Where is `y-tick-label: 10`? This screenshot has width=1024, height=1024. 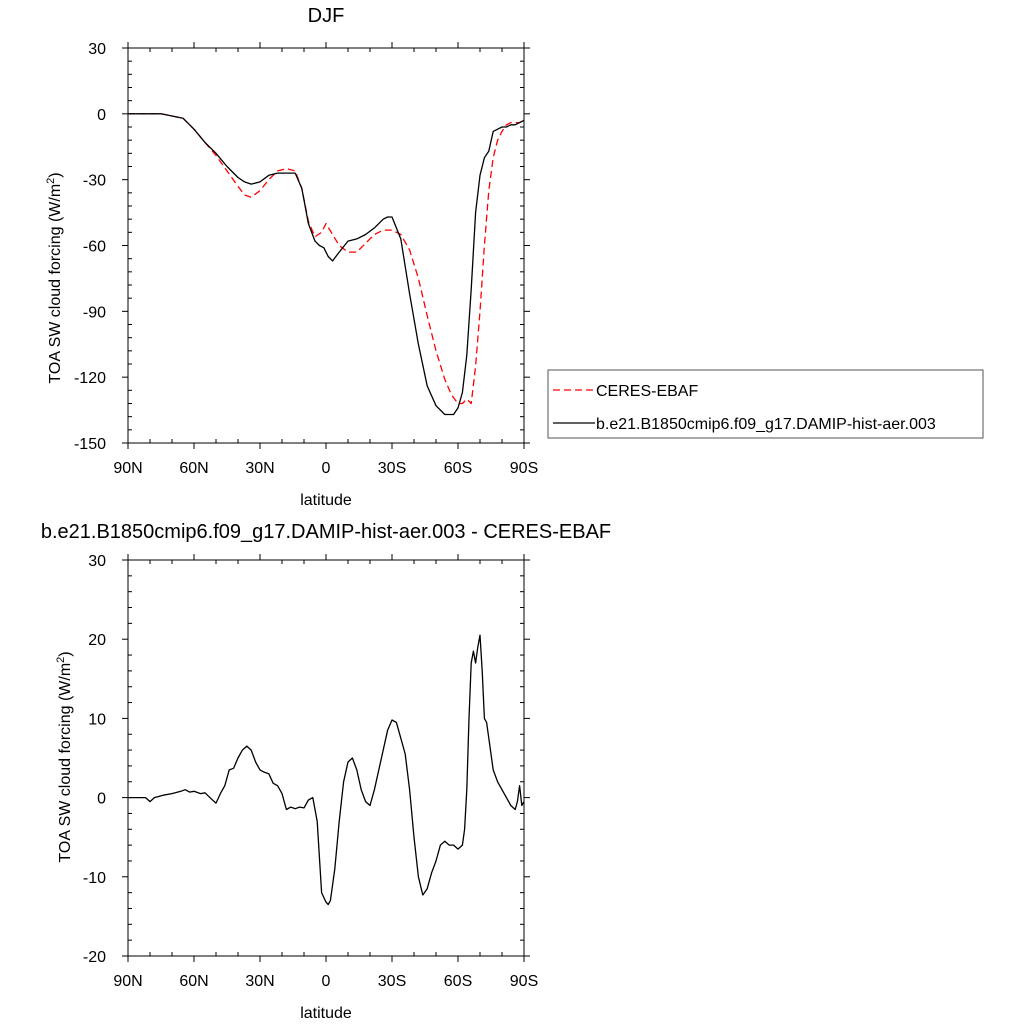 y-tick-label: 10 is located at coordinates (97, 719).